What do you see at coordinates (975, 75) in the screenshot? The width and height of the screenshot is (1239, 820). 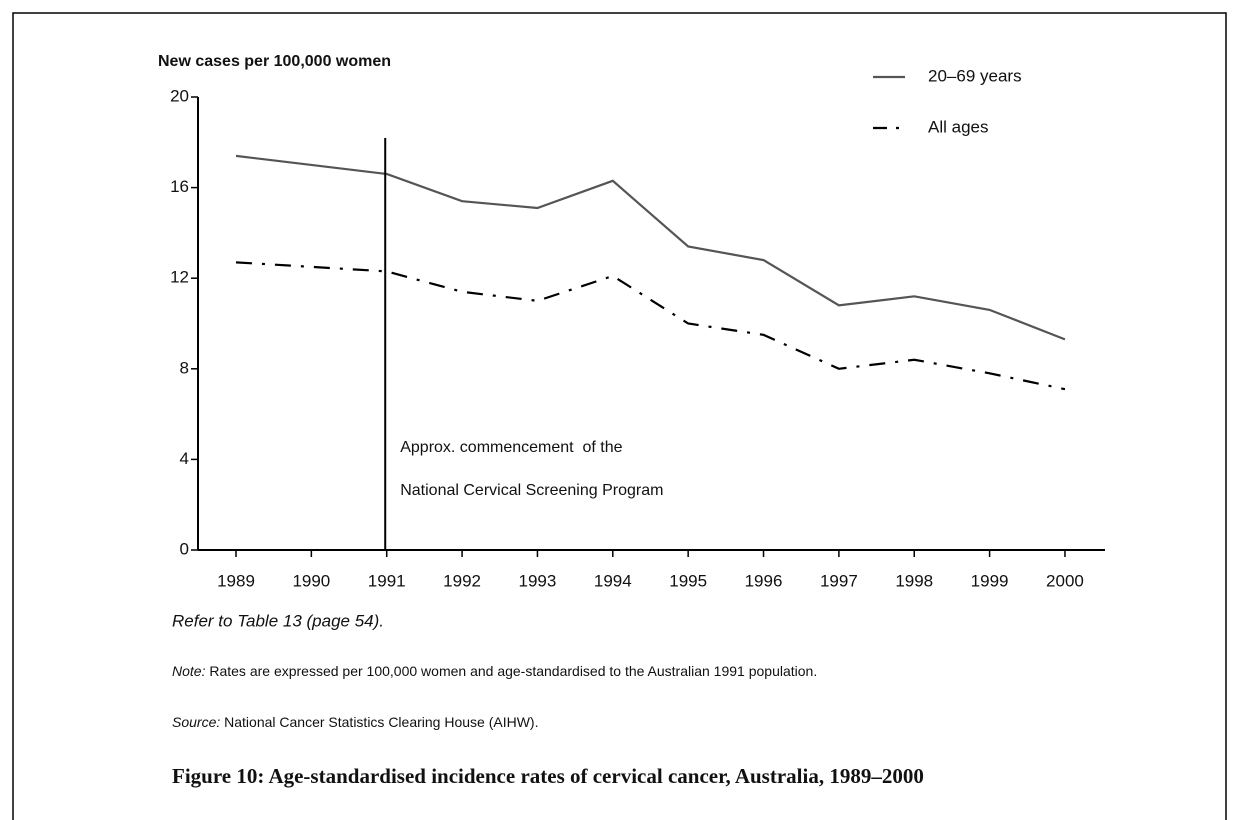 I see `legend-label: 20–69 years` at bounding box center [975, 75].